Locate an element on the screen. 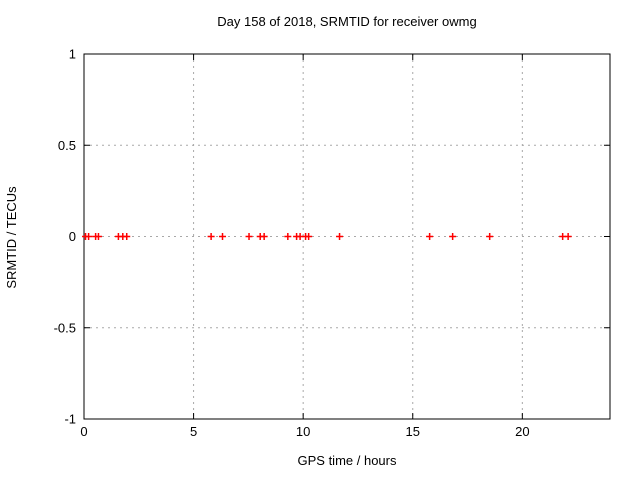 This screenshot has height=480, width=640. y-tick-label: -1 is located at coordinates (70, 419).